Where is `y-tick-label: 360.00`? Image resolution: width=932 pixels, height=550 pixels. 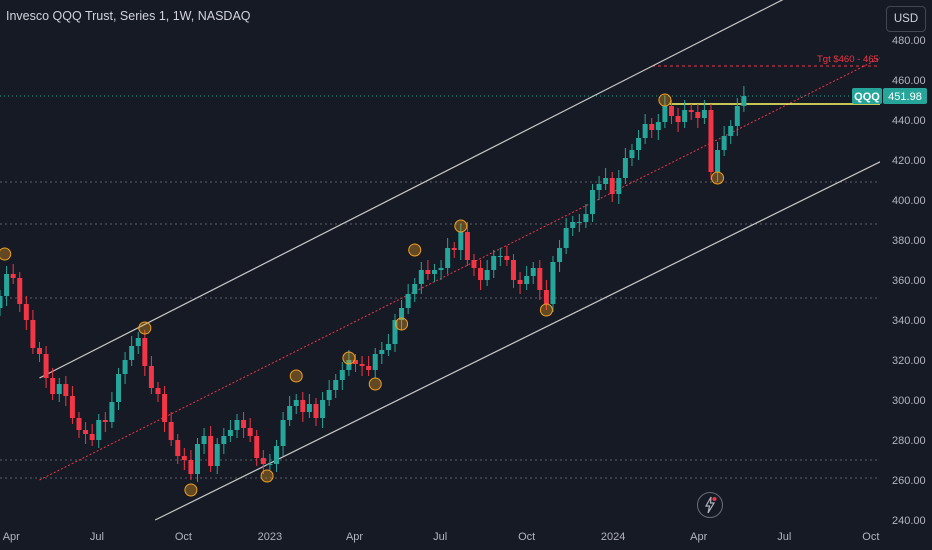
y-tick-label: 360.00 is located at coordinates (909, 281).